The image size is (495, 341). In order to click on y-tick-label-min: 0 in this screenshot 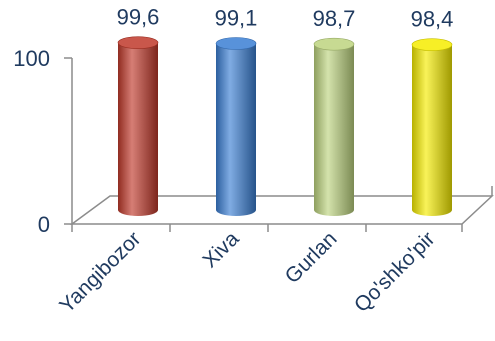, I will do `click(44, 224)`.